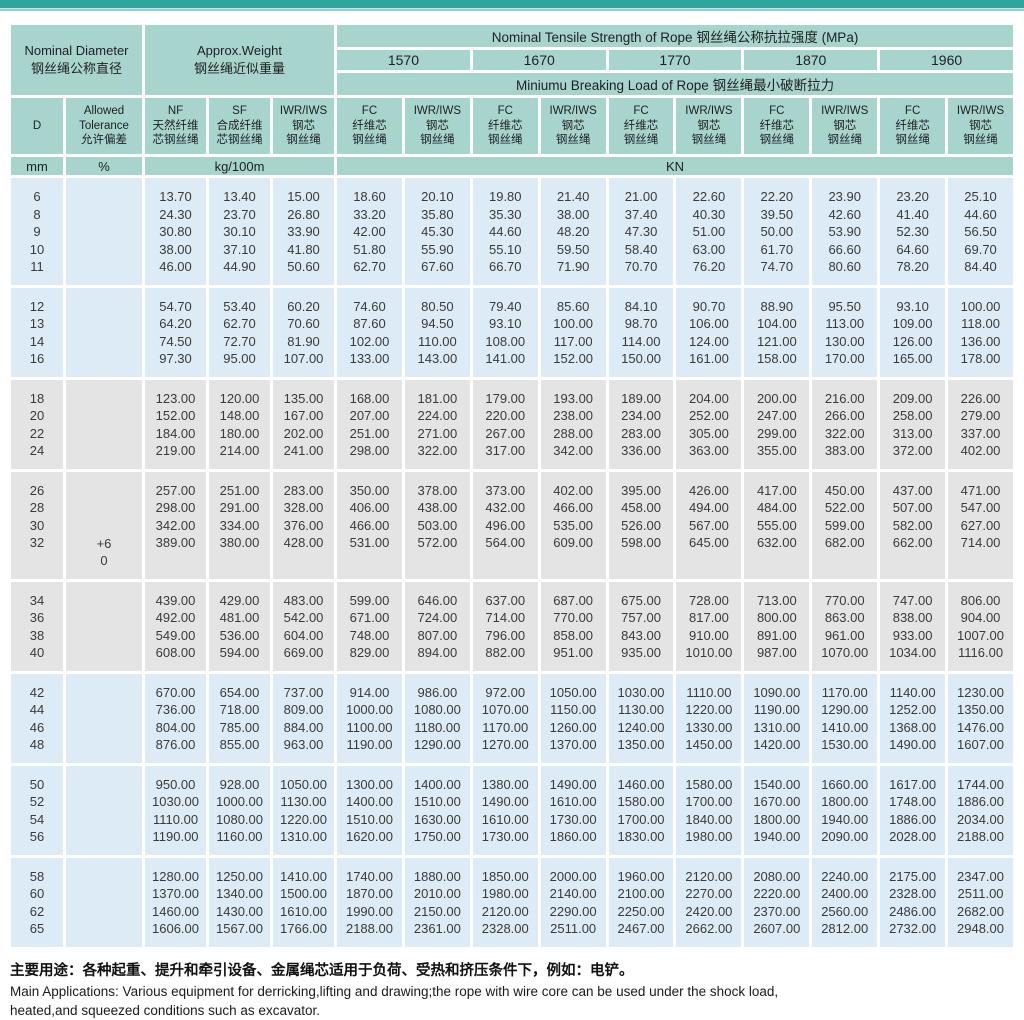 The width and height of the screenshot is (1024, 1020). What do you see at coordinates (437, 398) in the screenshot?
I see `load-value: 181.00` at bounding box center [437, 398].